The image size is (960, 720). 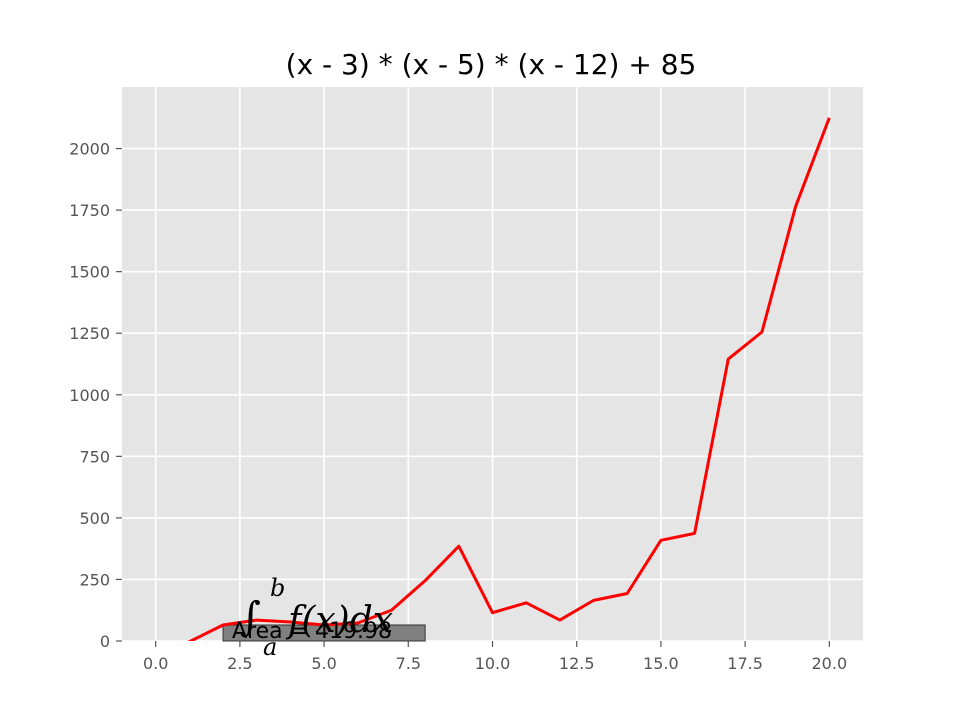 What do you see at coordinates (250, 617) in the screenshot?
I see `integral-symbol: ∫` at bounding box center [250, 617].